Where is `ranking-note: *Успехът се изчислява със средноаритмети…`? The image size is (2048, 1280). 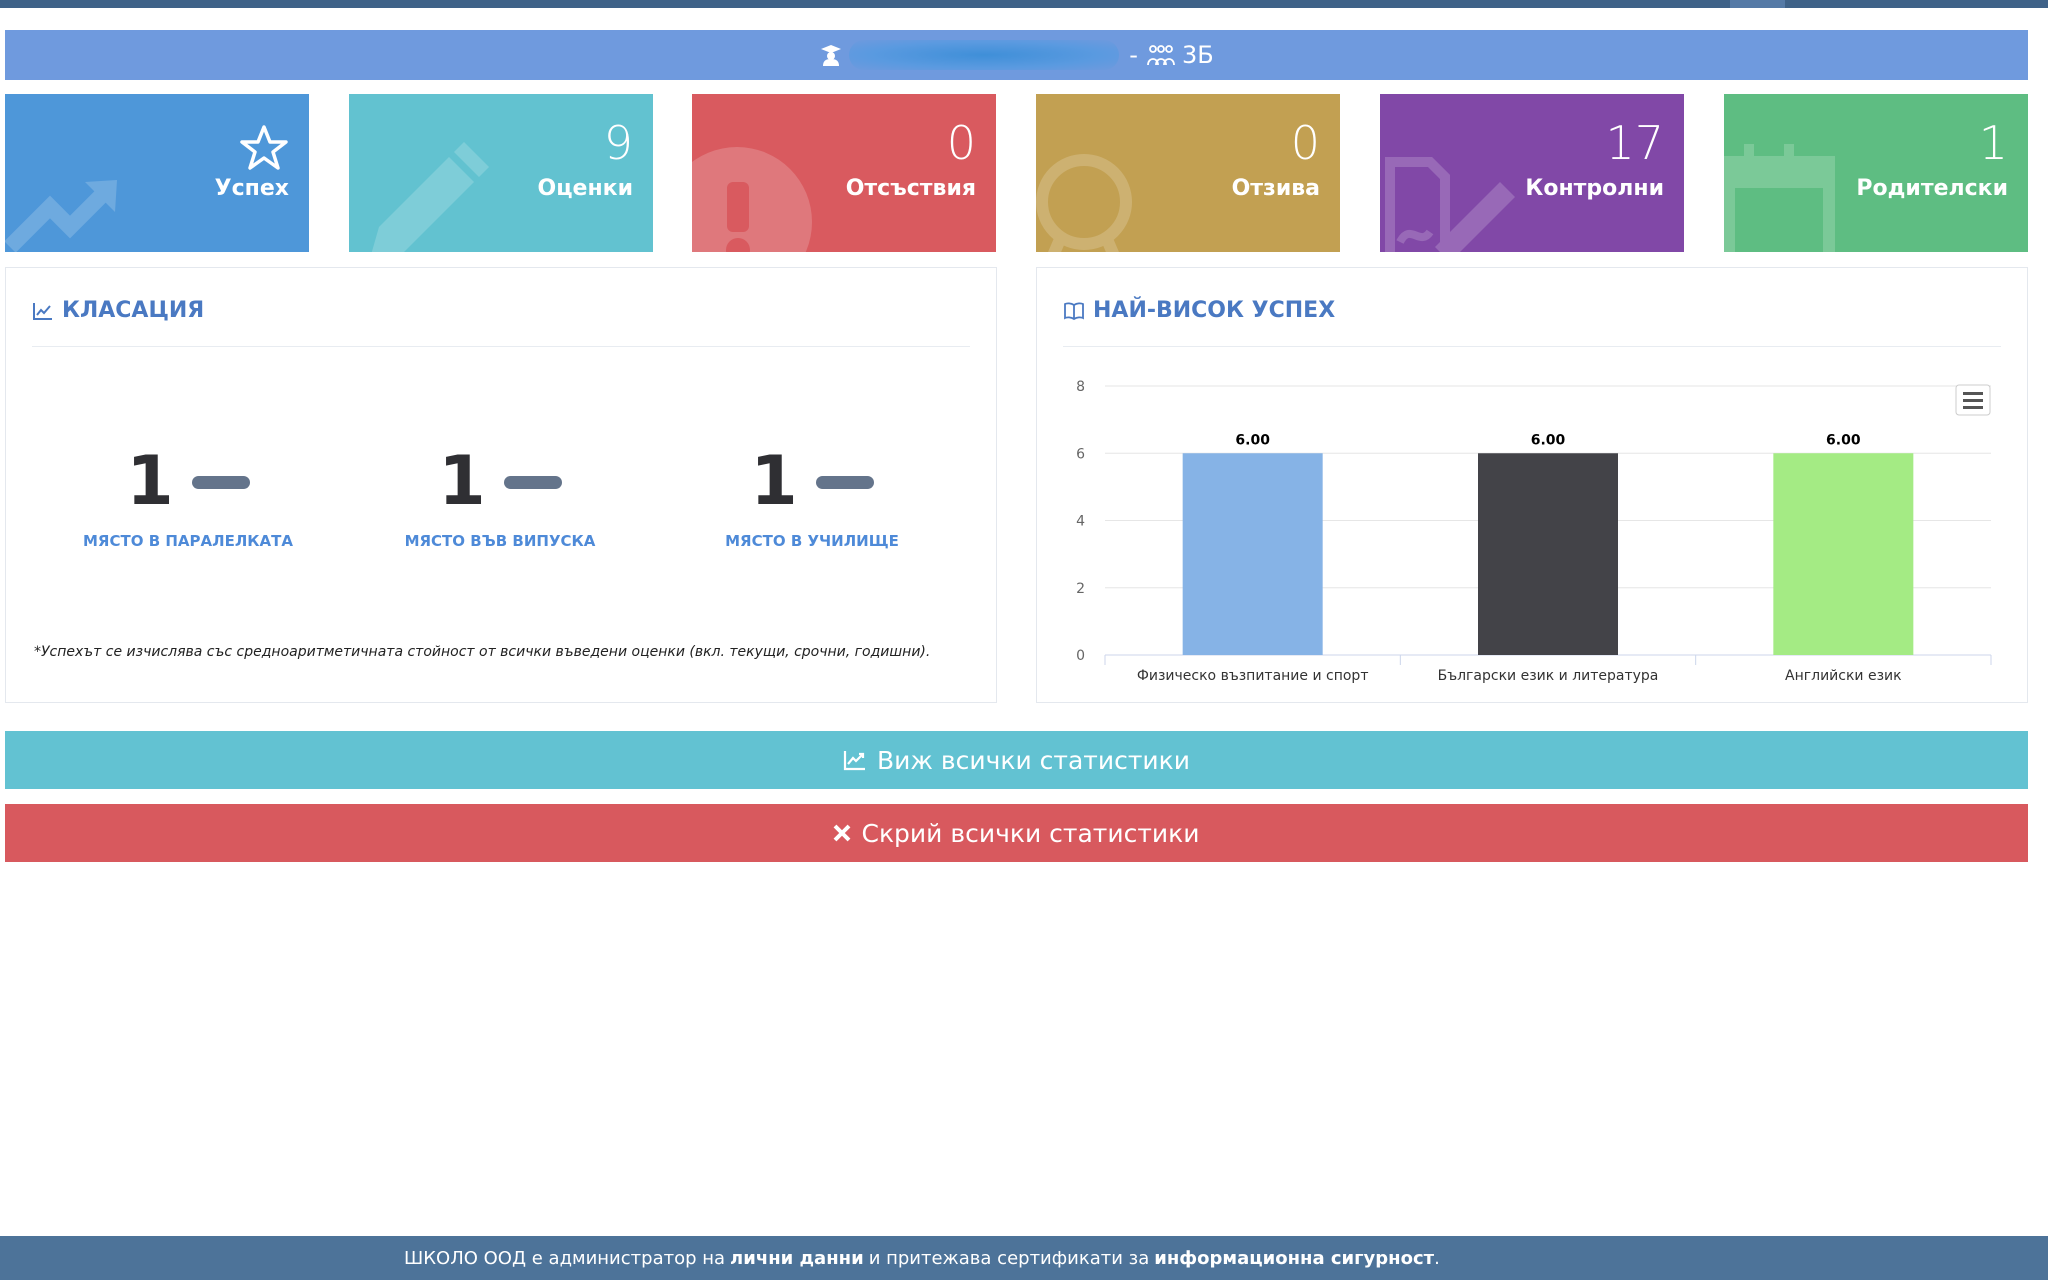 ranking-note: *Успехът се изчислява със средноаритмети… is located at coordinates (482, 652).